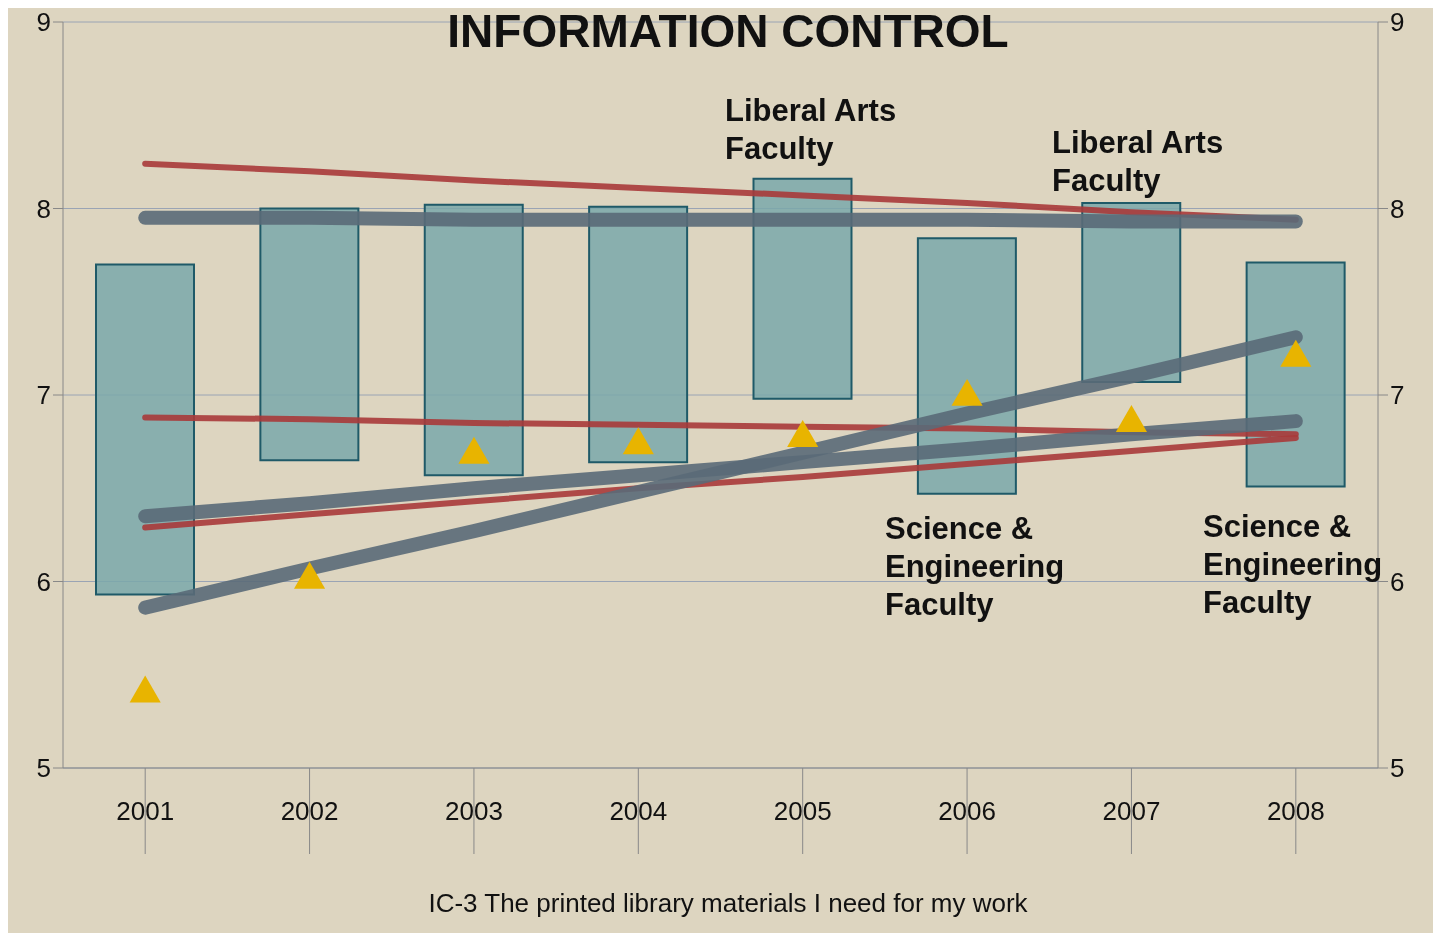  What do you see at coordinates (728, 31) in the screenshot?
I see `chart-title: INFORMATION CONTROL` at bounding box center [728, 31].